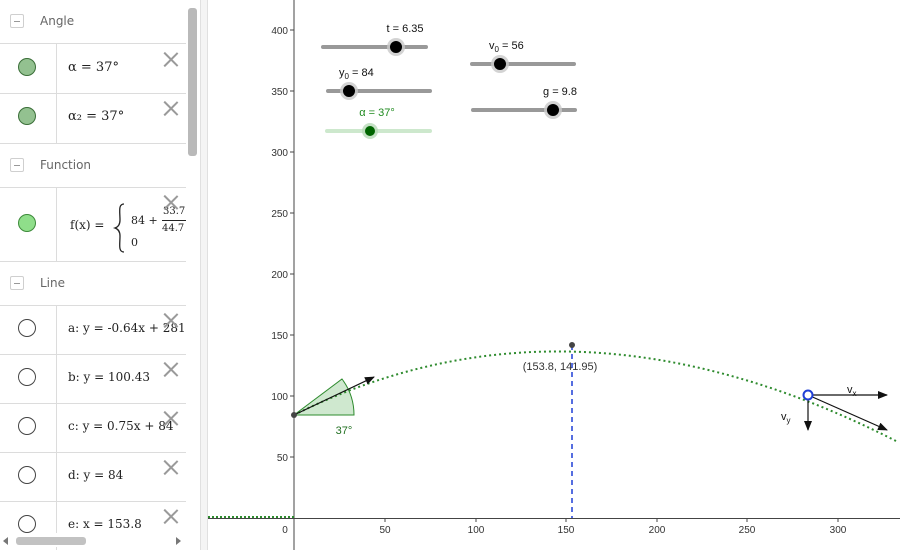 This screenshot has width=900, height=550. Describe the element at coordinates (127, 328) in the screenshot. I see `algebra-expression: a: y = -0.64x + 281` at that location.